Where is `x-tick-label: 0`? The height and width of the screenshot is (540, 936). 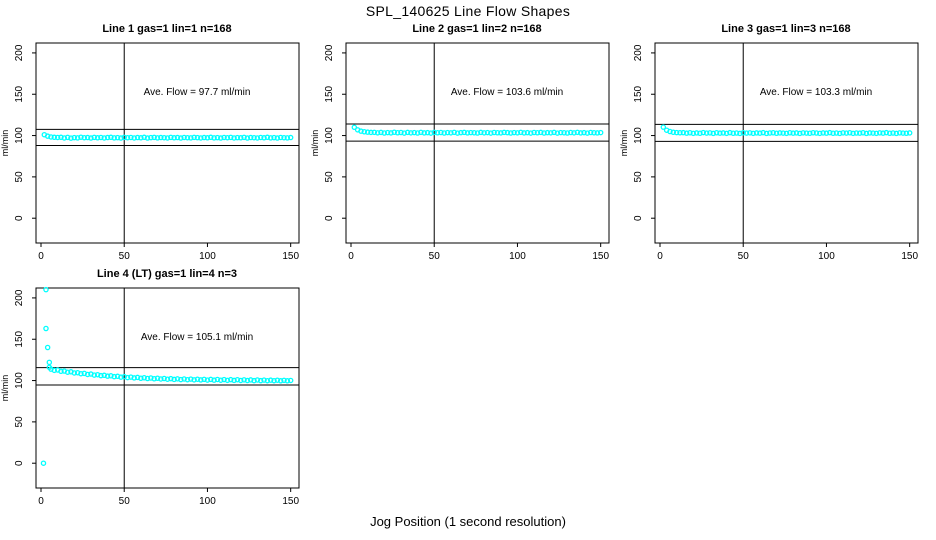 x-tick-label: 0 is located at coordinates (41, 501).